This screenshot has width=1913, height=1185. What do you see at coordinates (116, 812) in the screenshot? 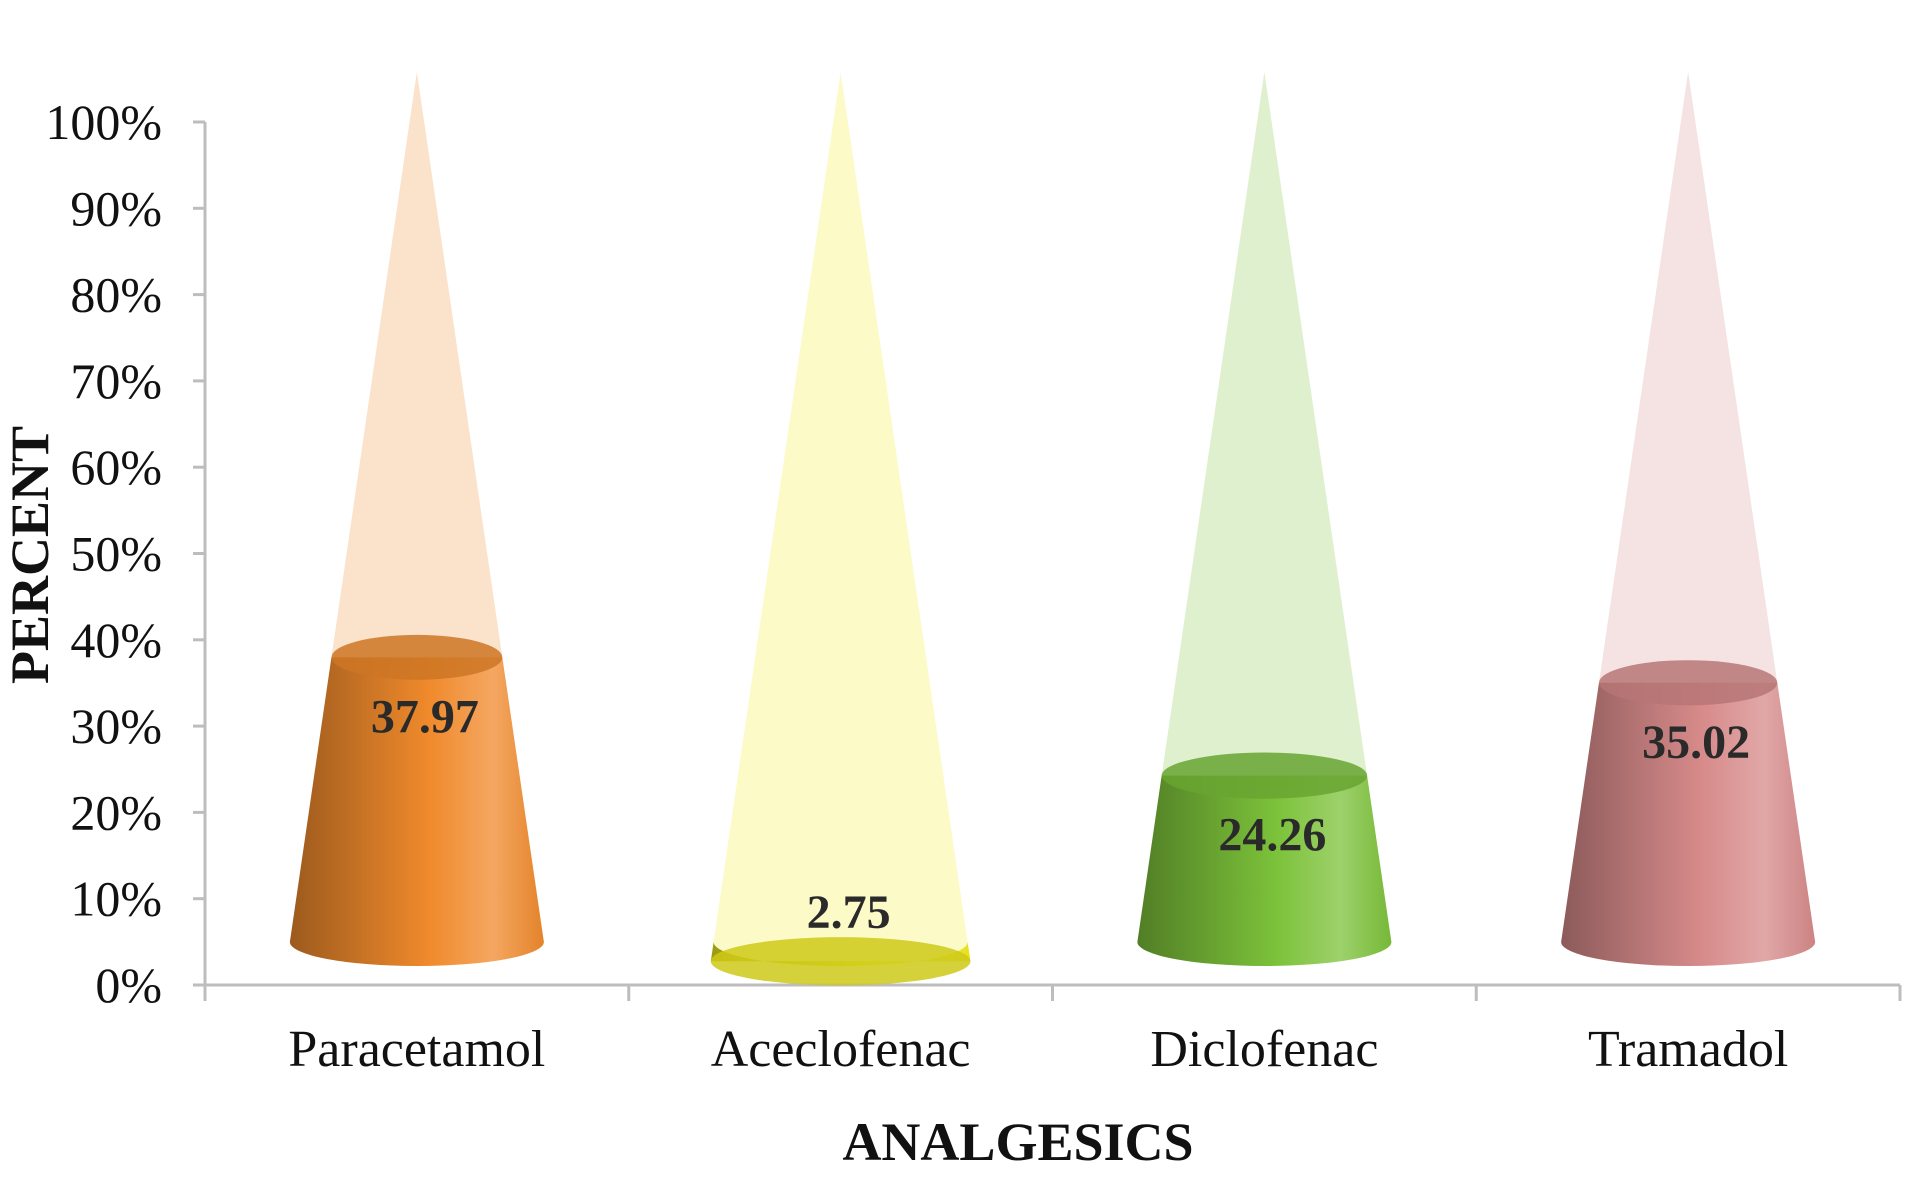
I see `y-tick-label: 20%` at bounding box center [116, 812].